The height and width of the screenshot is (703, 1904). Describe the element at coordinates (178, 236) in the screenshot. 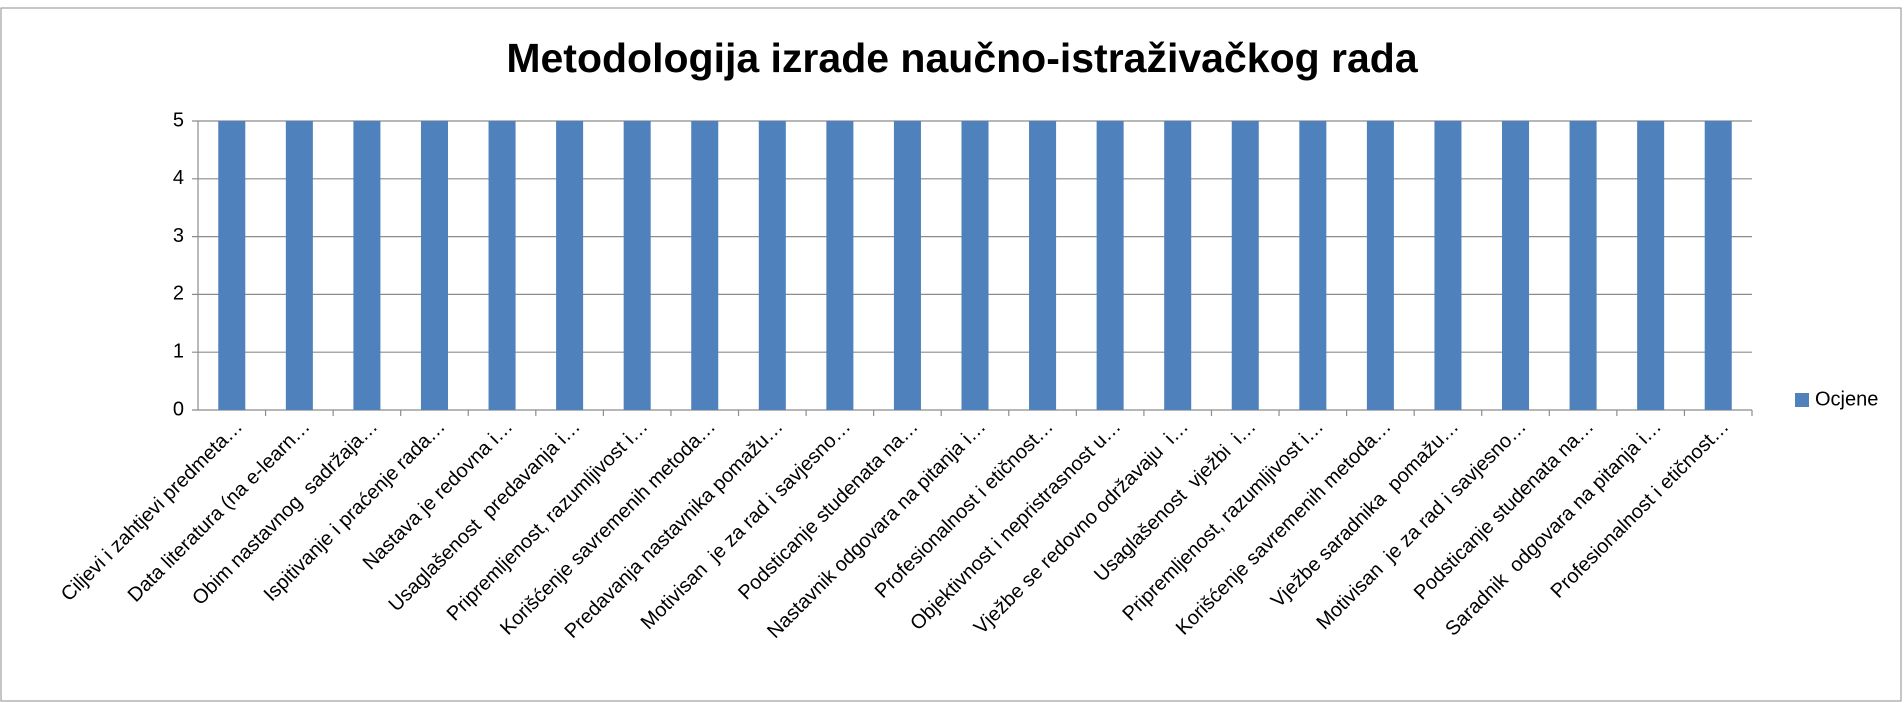

I see `y-tick-label: 3` at that location.